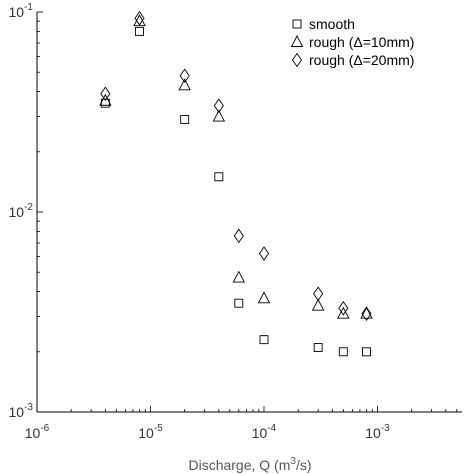 Image resolution: width=474 pixels, height=474 pixels. I want to click on x-axis-title-main: Discharge, Q (m, so click(239, 465).